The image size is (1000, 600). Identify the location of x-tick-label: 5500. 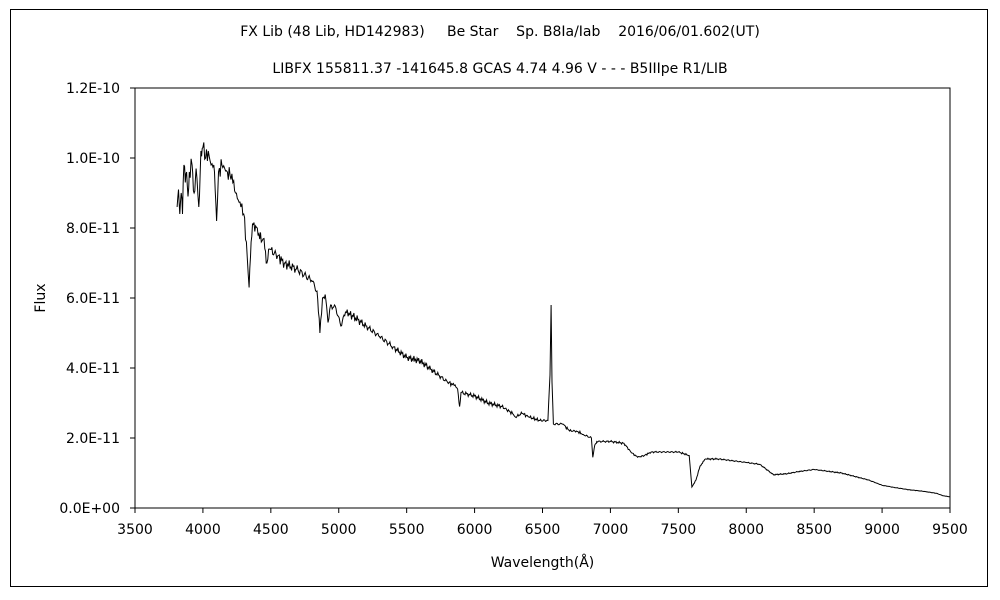
(407, 530).